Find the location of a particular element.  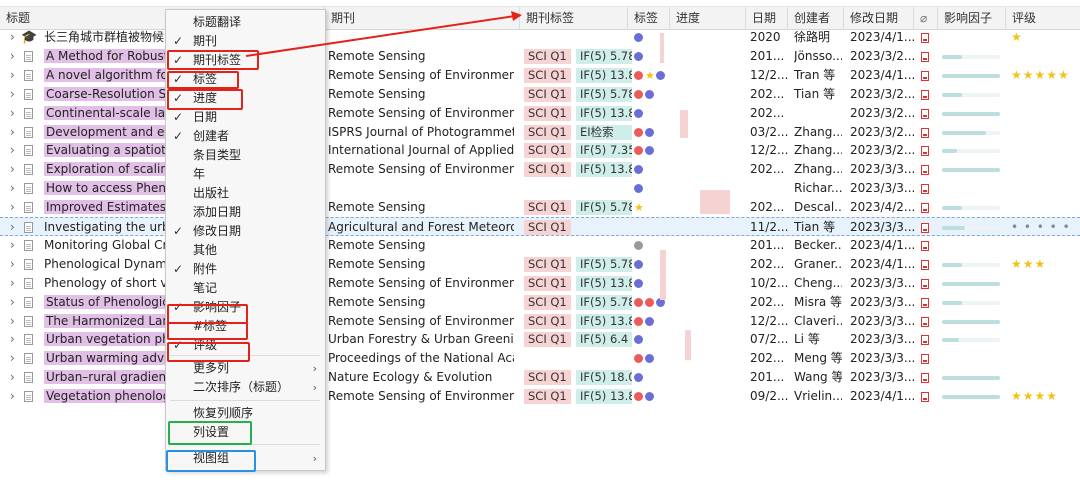

col-journal: 期刊 is located at coordinates (422, 18).